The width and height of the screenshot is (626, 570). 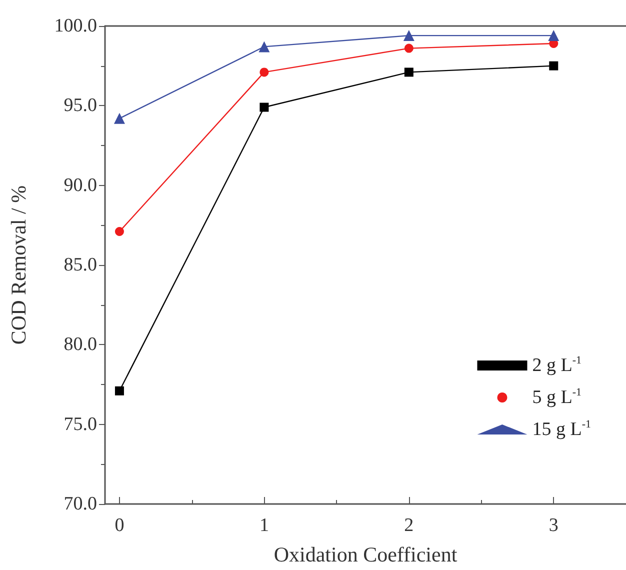 What do you see at coordinates (80, 345) in the screenshot?
I see `y-tick-label: 80.0` at bounding box center [80, 345].